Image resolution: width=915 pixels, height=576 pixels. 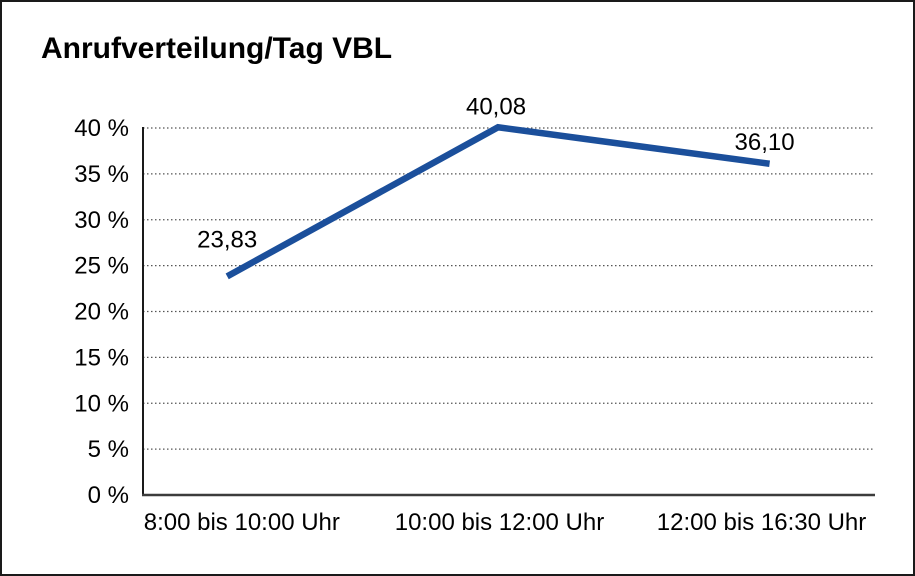 What do you see at coordinates (227, 239) in the screenshot?
I see `data-point-label: 23,83` at bounding box center [227, 239].